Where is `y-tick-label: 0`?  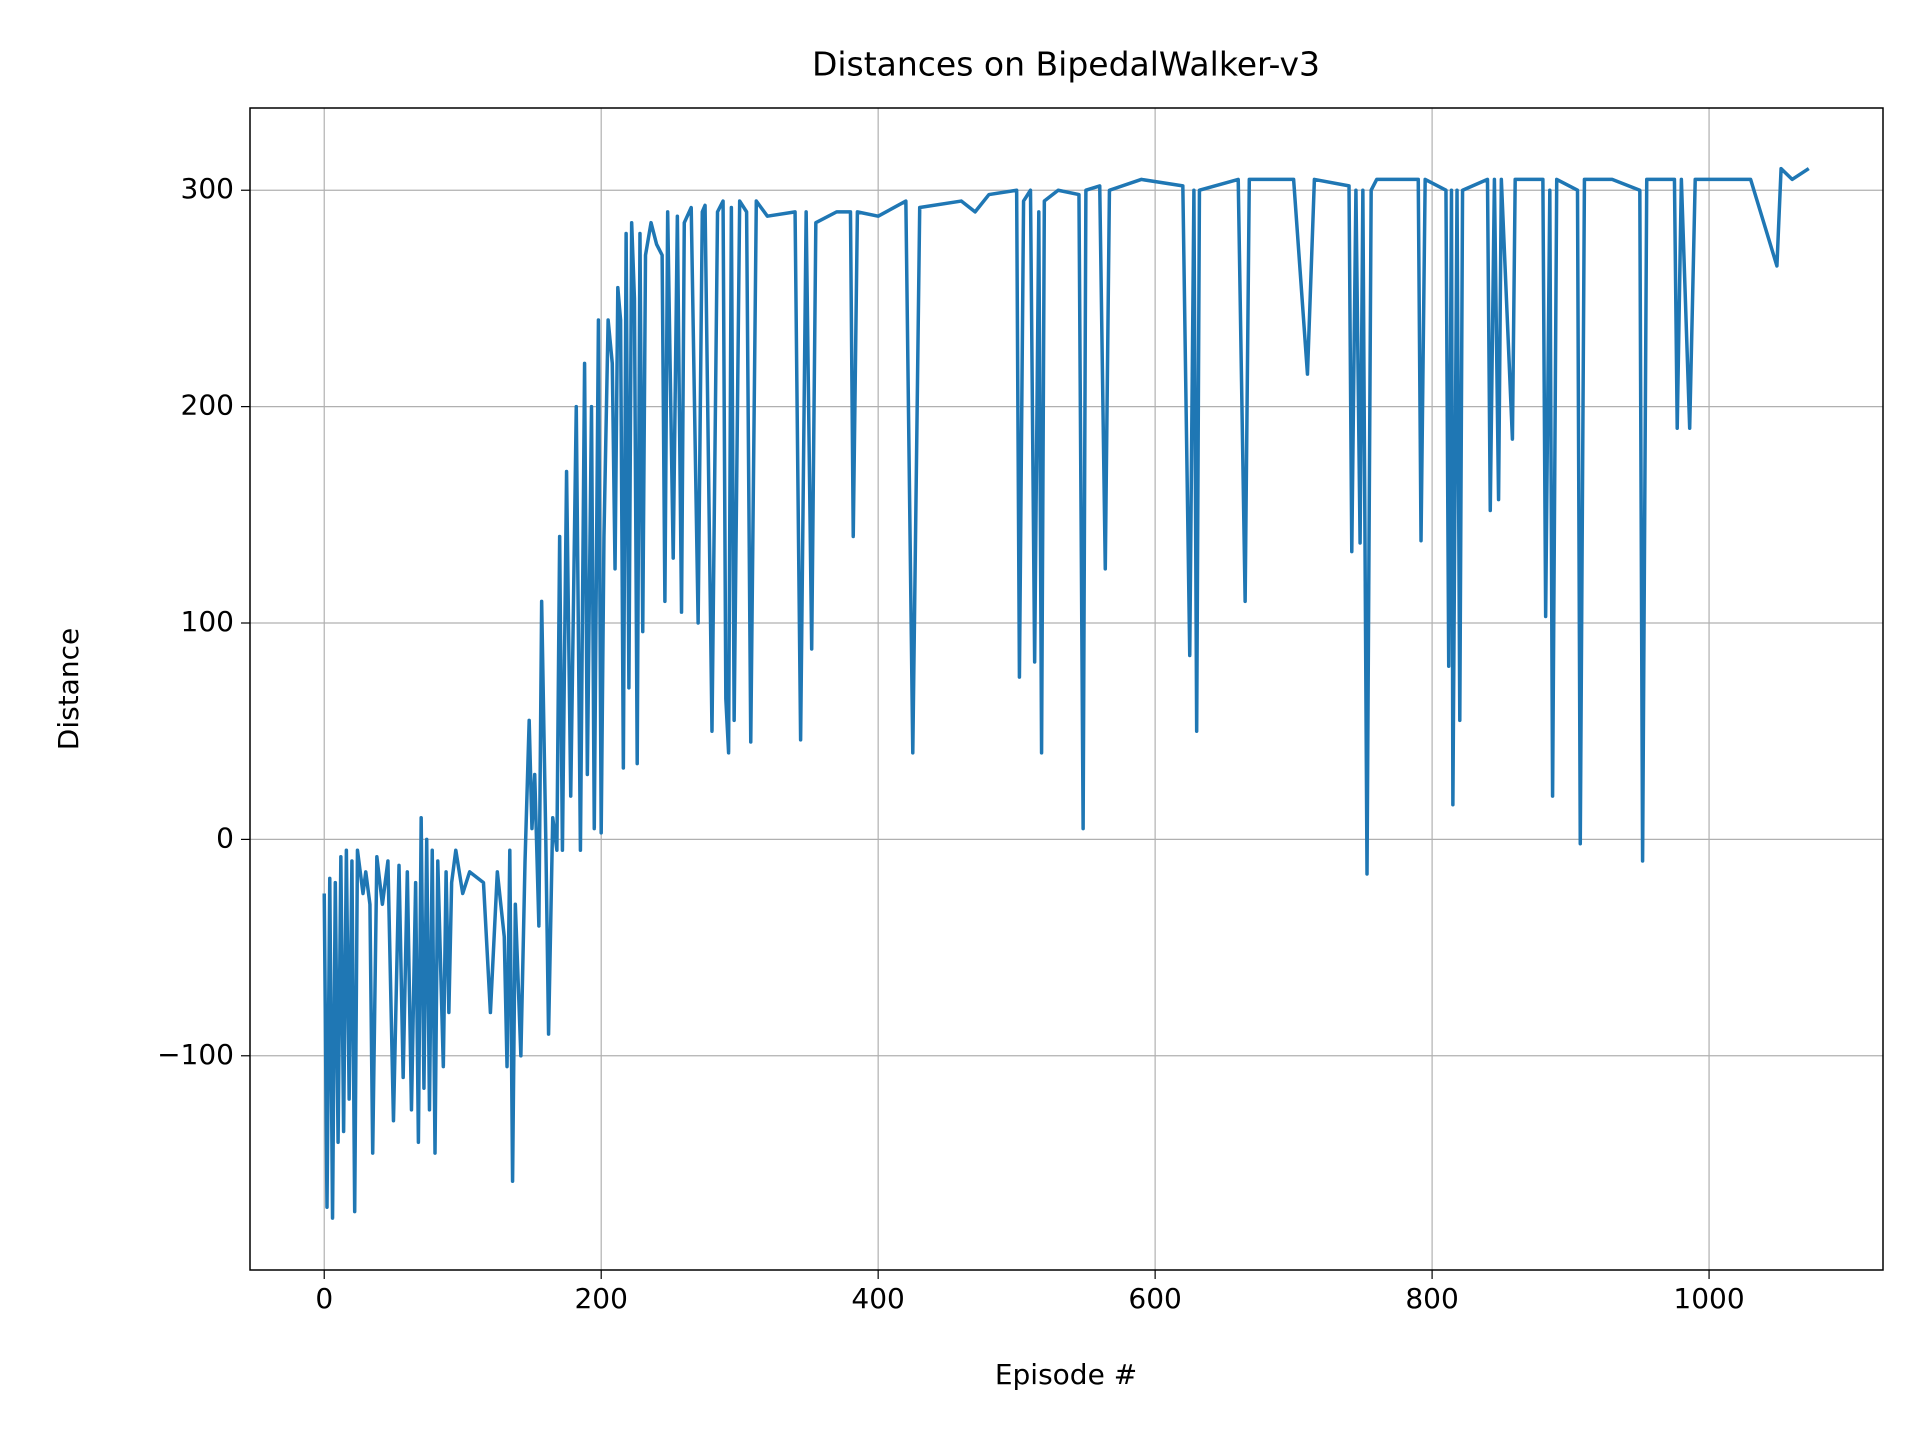 y-tick-label: 0 is located at coordinates (225, 837).